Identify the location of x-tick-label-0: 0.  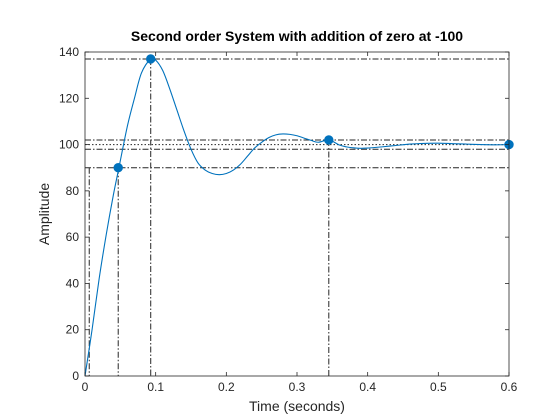
(85, 387).